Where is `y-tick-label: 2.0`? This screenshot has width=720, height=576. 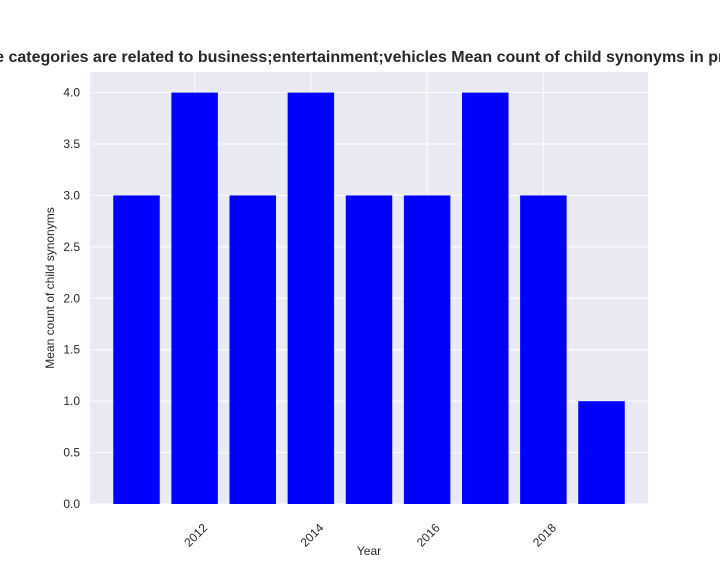 y-tick-label: 2.0 is located at coordinates (71, 298).